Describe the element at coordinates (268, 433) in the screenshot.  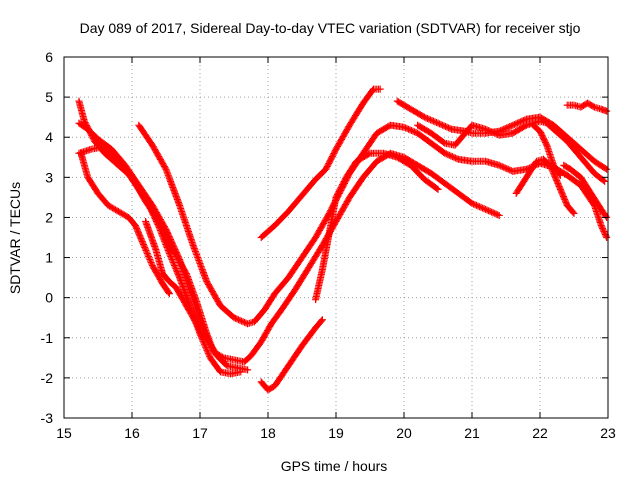
I see `x-tick-label: 18` at that location.